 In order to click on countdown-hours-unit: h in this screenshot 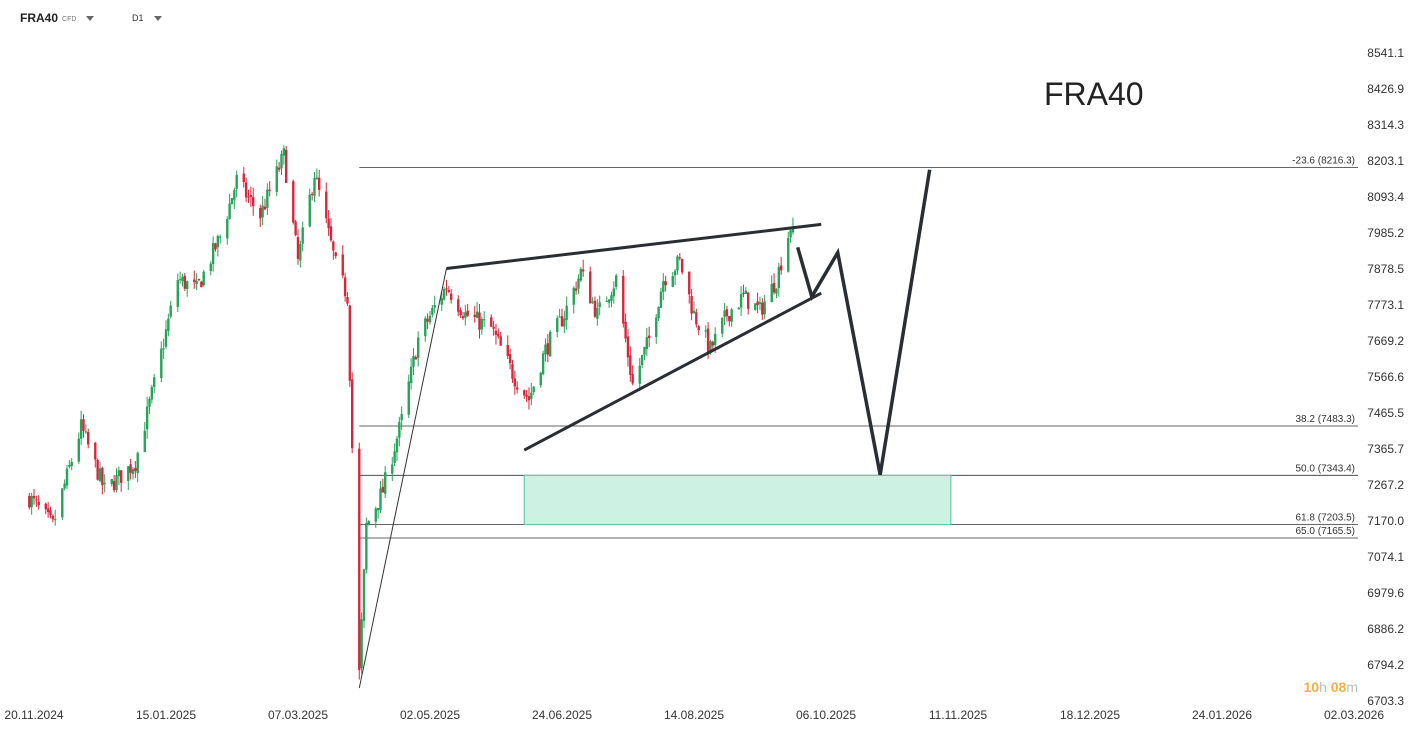, I will do `click(1323, 687)`.